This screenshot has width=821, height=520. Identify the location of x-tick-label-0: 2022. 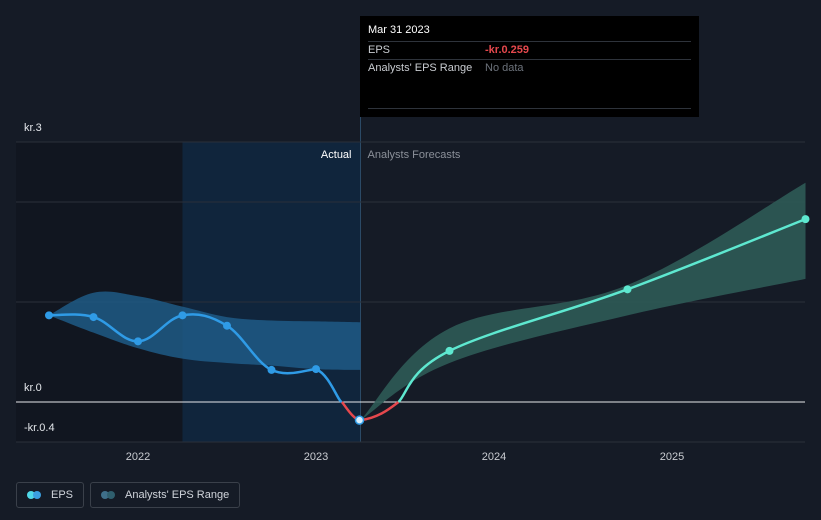
(138, 457).